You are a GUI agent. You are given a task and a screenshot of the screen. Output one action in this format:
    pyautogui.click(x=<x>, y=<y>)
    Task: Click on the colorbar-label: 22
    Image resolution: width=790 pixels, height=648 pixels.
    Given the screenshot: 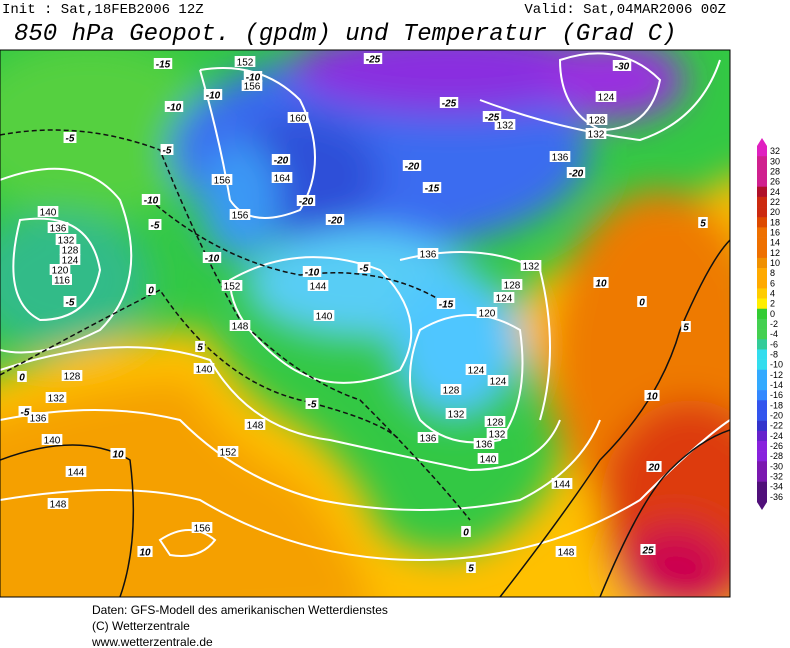 What is the action you would take?
    pyautogui.click(x=775, y=202)
    